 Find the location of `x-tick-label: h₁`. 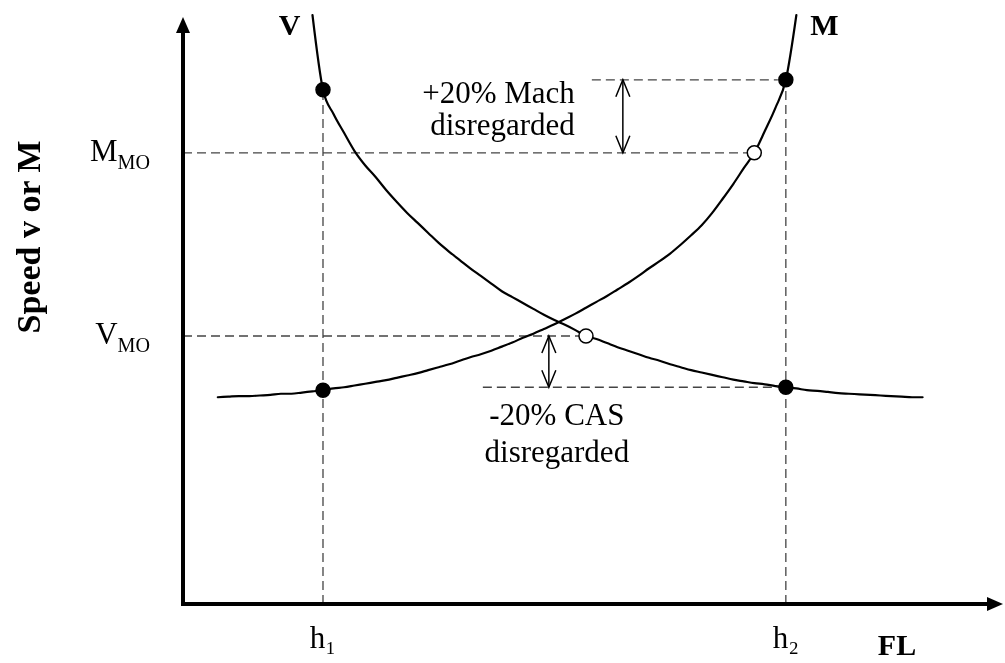

x-tick-label: h₁ is located at coordinates (323, 637).